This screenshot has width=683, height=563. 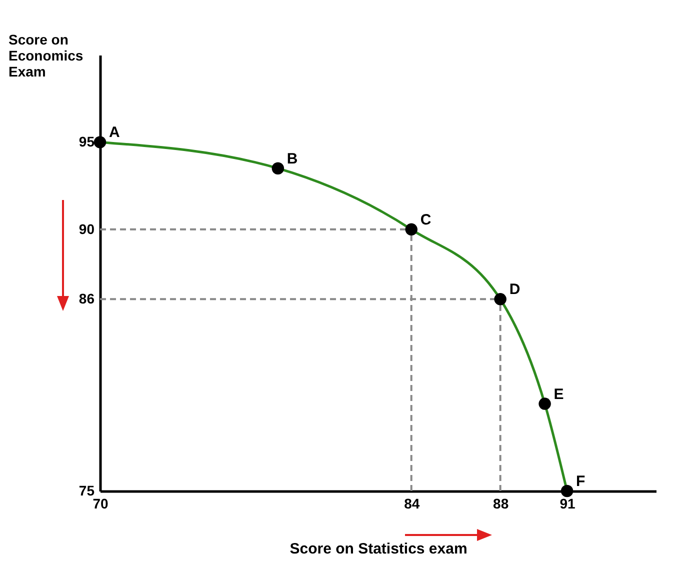 What do you see at coordinates (501, 504) in the screenshot?
I see `x-tick-label: 88` at bounding box center [501, 504].